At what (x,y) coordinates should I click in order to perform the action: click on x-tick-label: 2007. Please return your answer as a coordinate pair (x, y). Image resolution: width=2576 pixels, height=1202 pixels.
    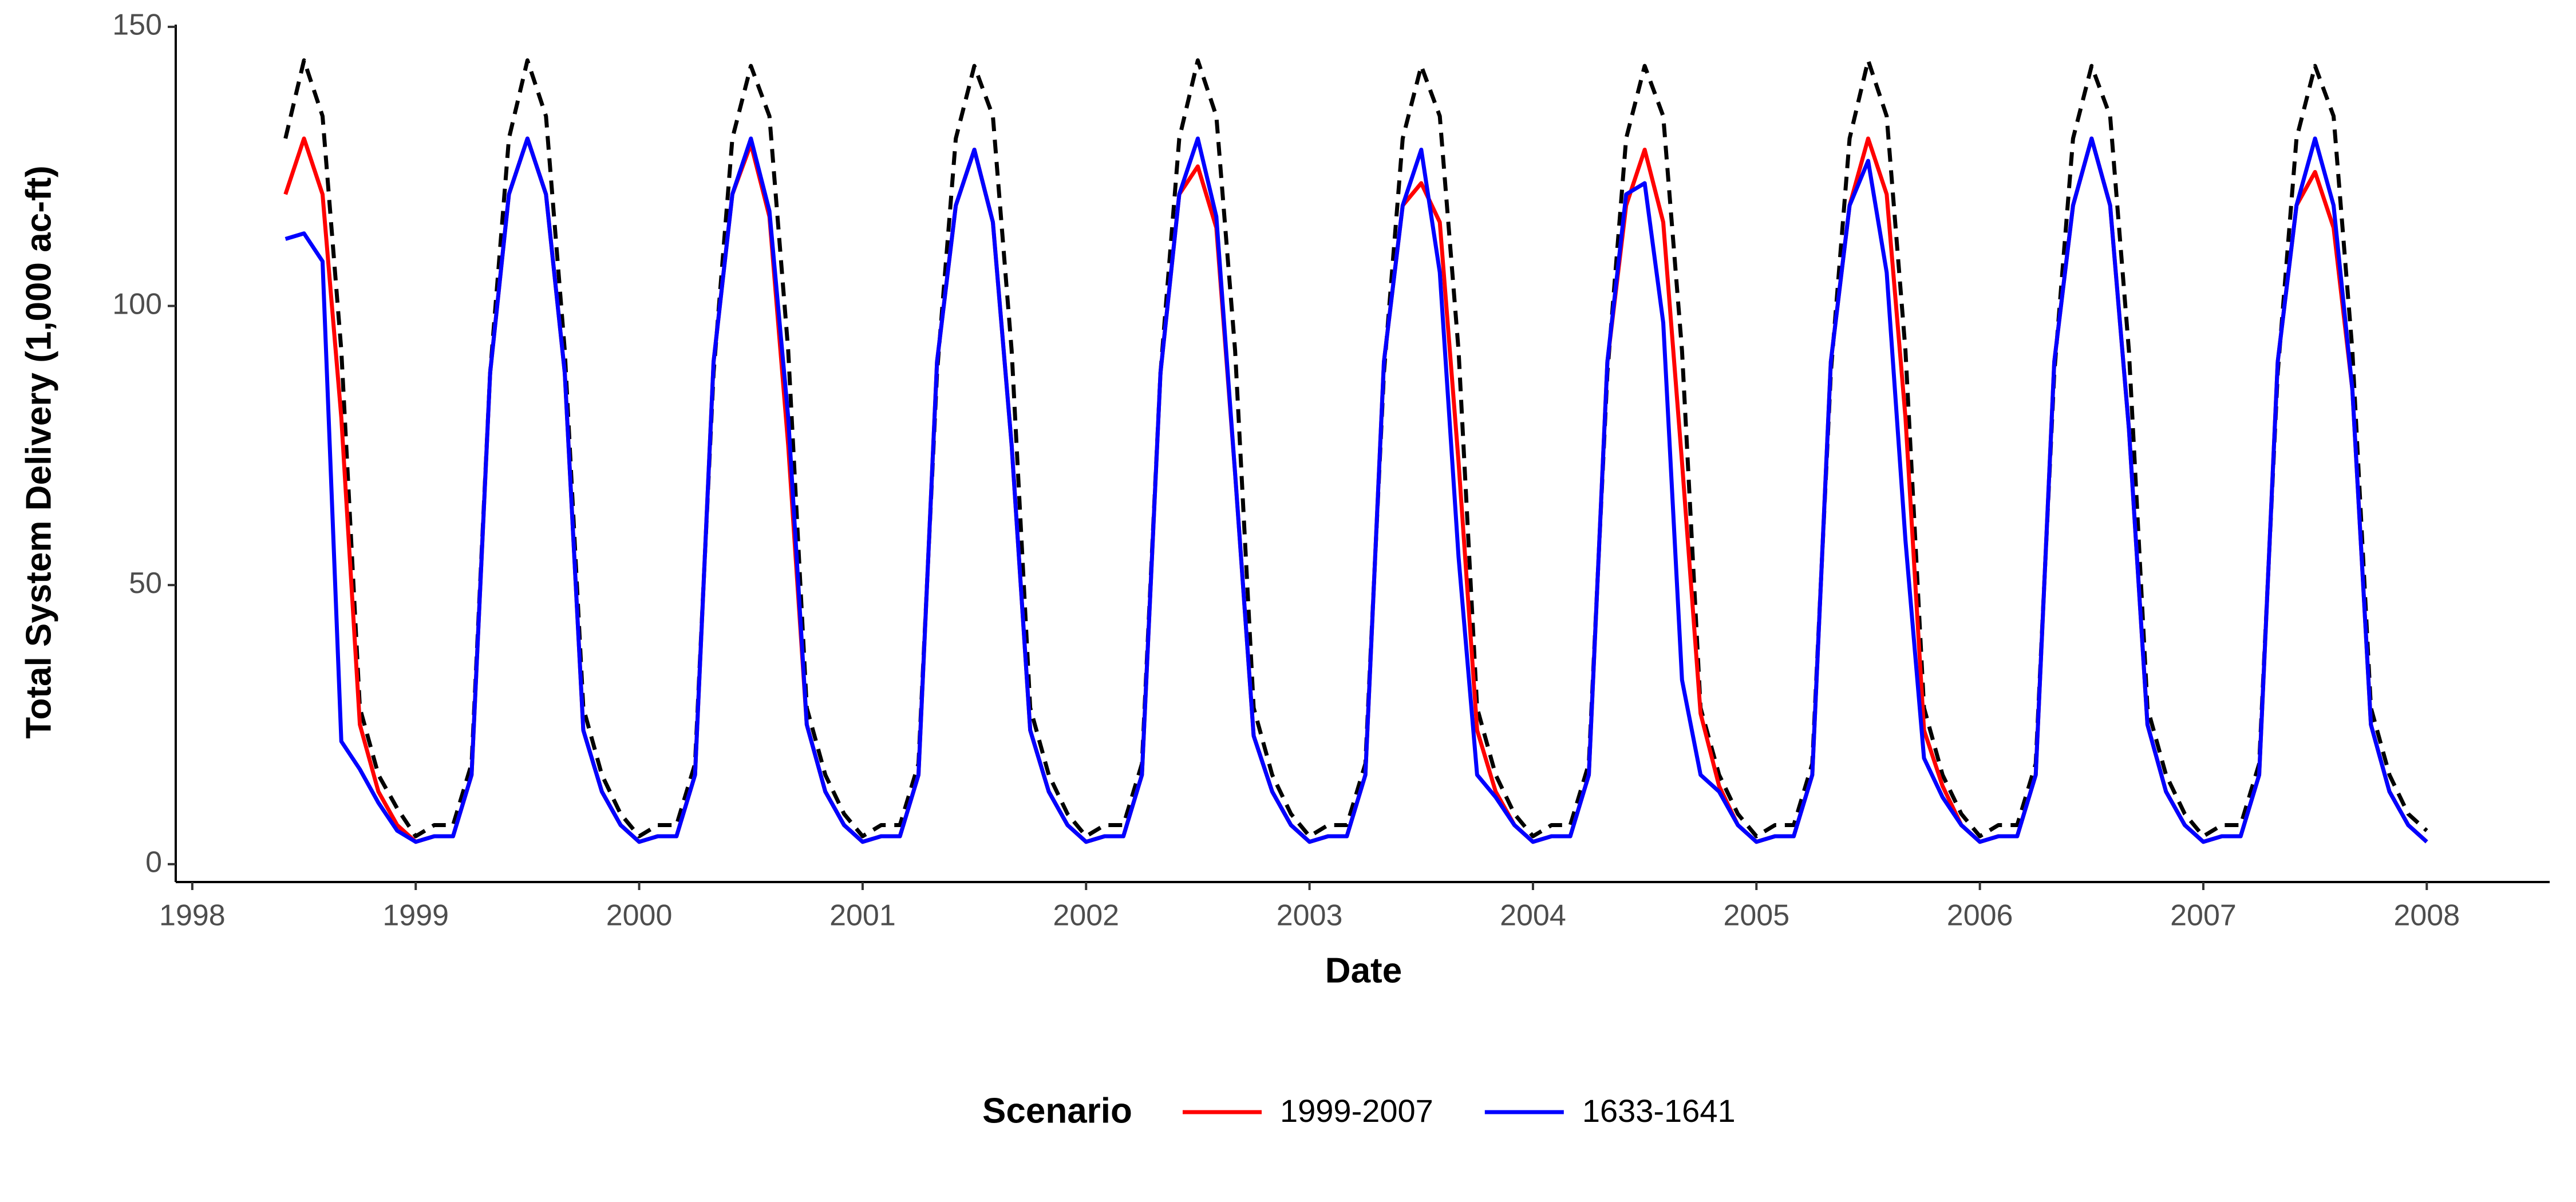
    Looking at the image, I should click on (2203, 916).